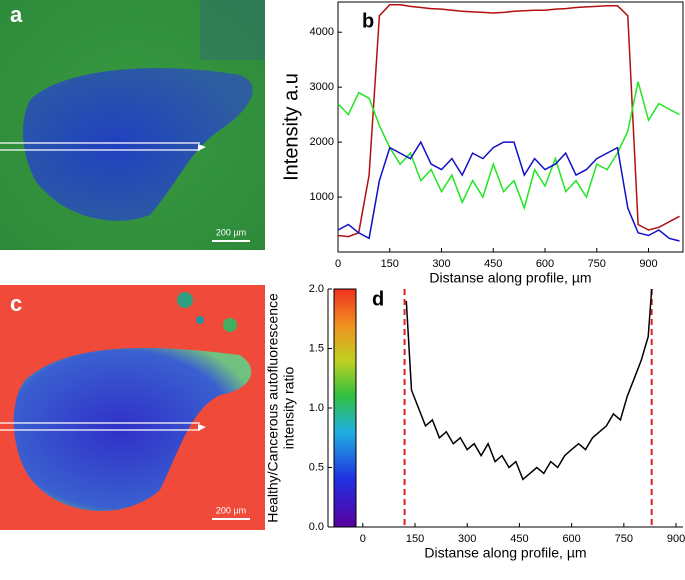 The width and height of the screenshot is (685, 580). Describe the element at coordinates (378, 299) in the screenshot. I see `panel-label: d` at that location.